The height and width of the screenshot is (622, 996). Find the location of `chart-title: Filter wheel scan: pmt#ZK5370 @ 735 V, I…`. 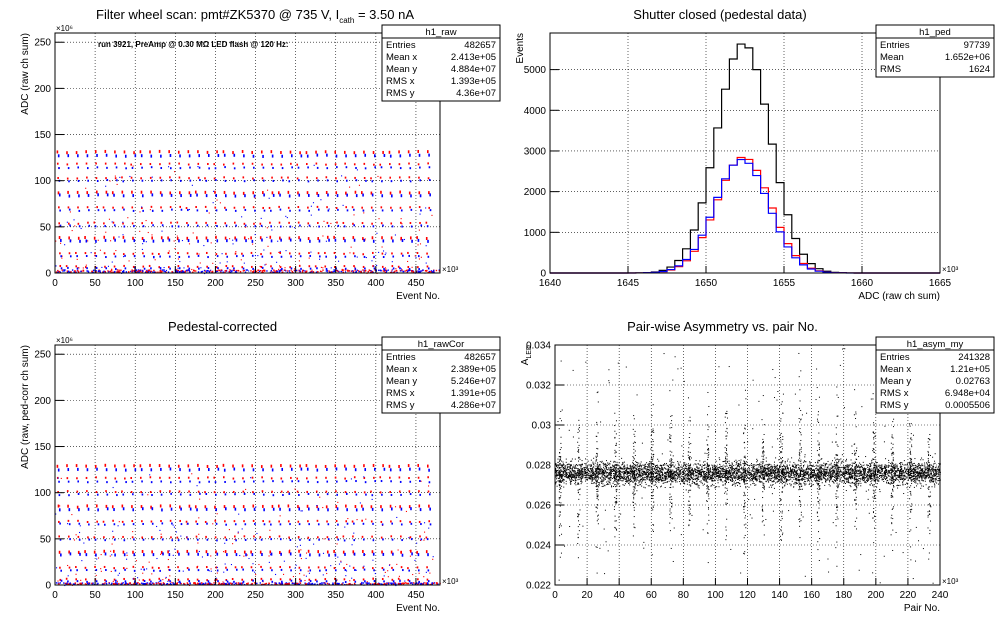

chart-title: Filter wheel scan: pmt#ZK5370 @ 735 V, I… is located at coordinates (255, 16).